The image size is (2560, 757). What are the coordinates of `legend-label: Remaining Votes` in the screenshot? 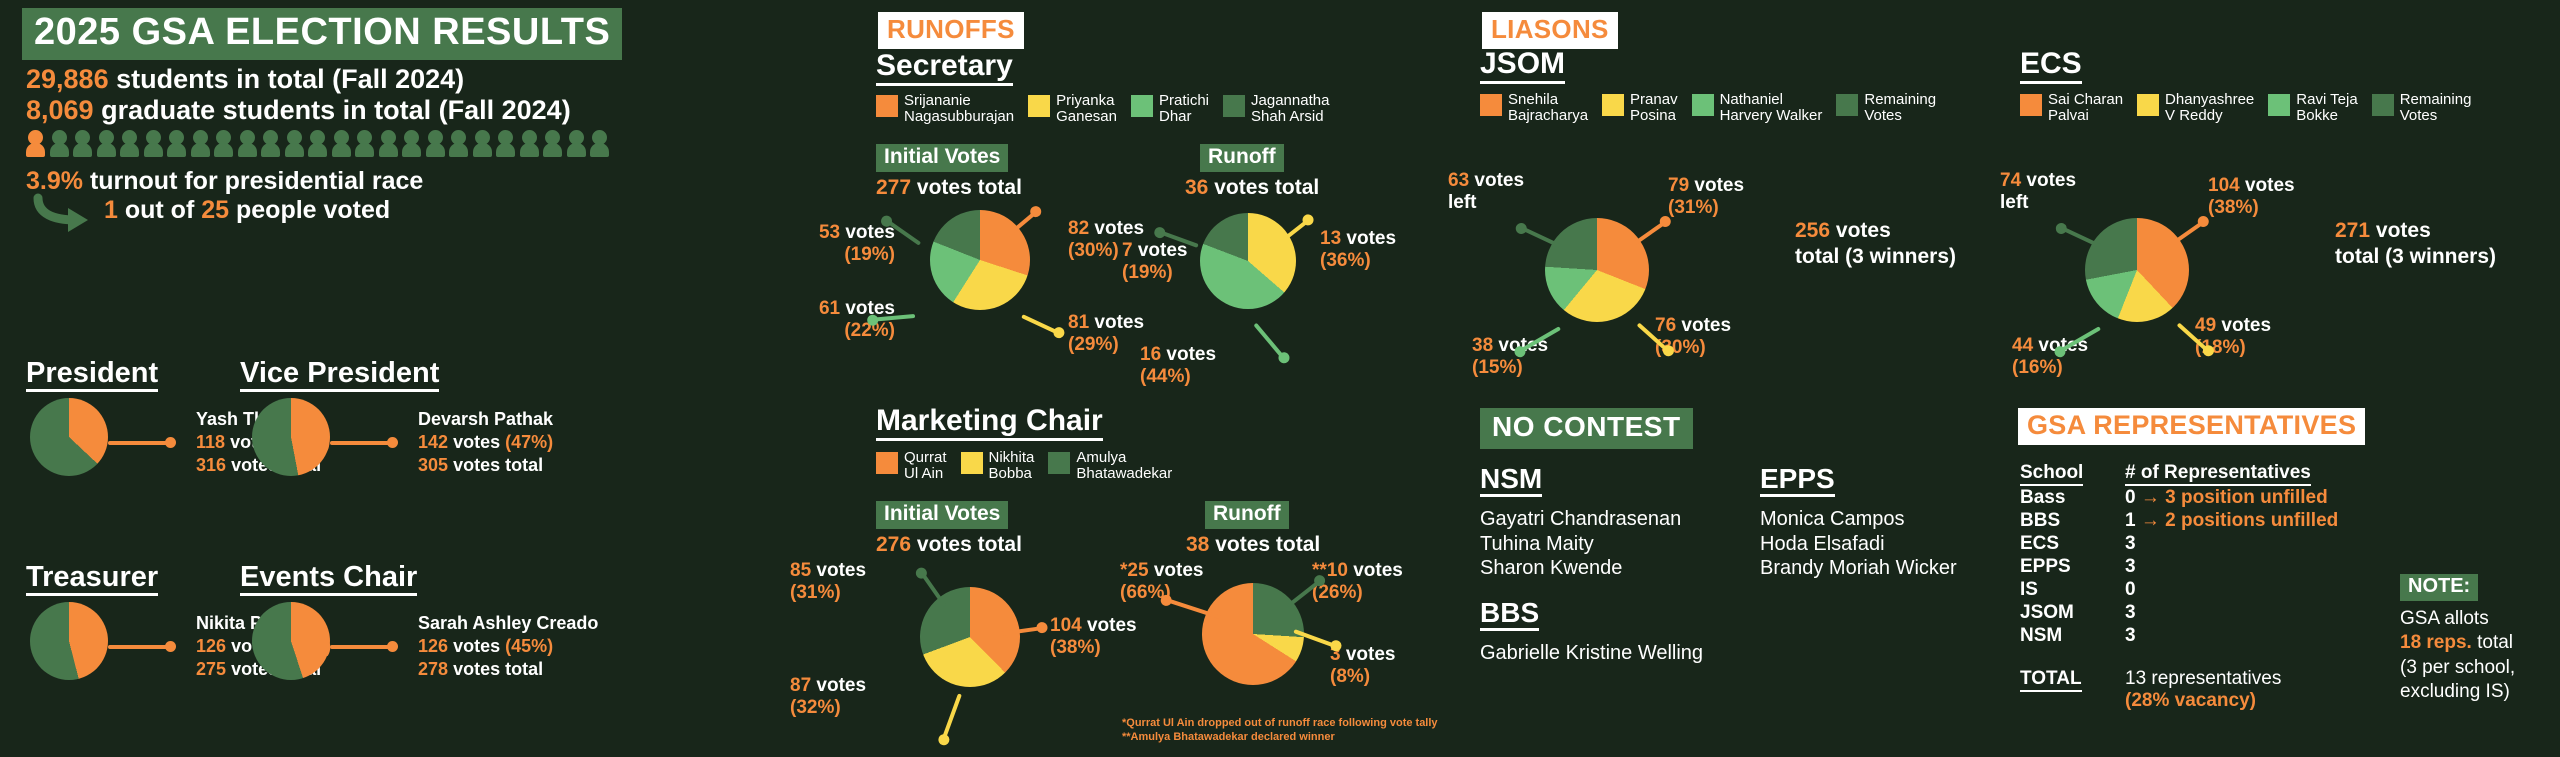 It's located at (2435, 108).